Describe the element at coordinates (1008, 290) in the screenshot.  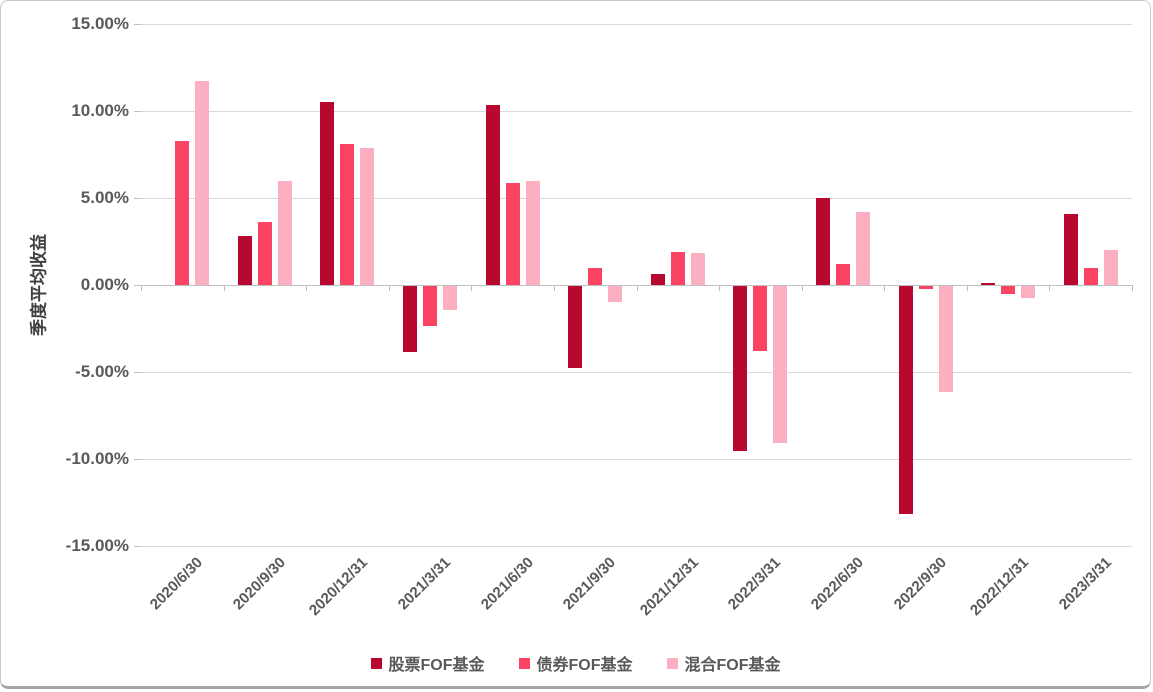
I see `bar-债券FOF基金-2022/12/31` at that location.